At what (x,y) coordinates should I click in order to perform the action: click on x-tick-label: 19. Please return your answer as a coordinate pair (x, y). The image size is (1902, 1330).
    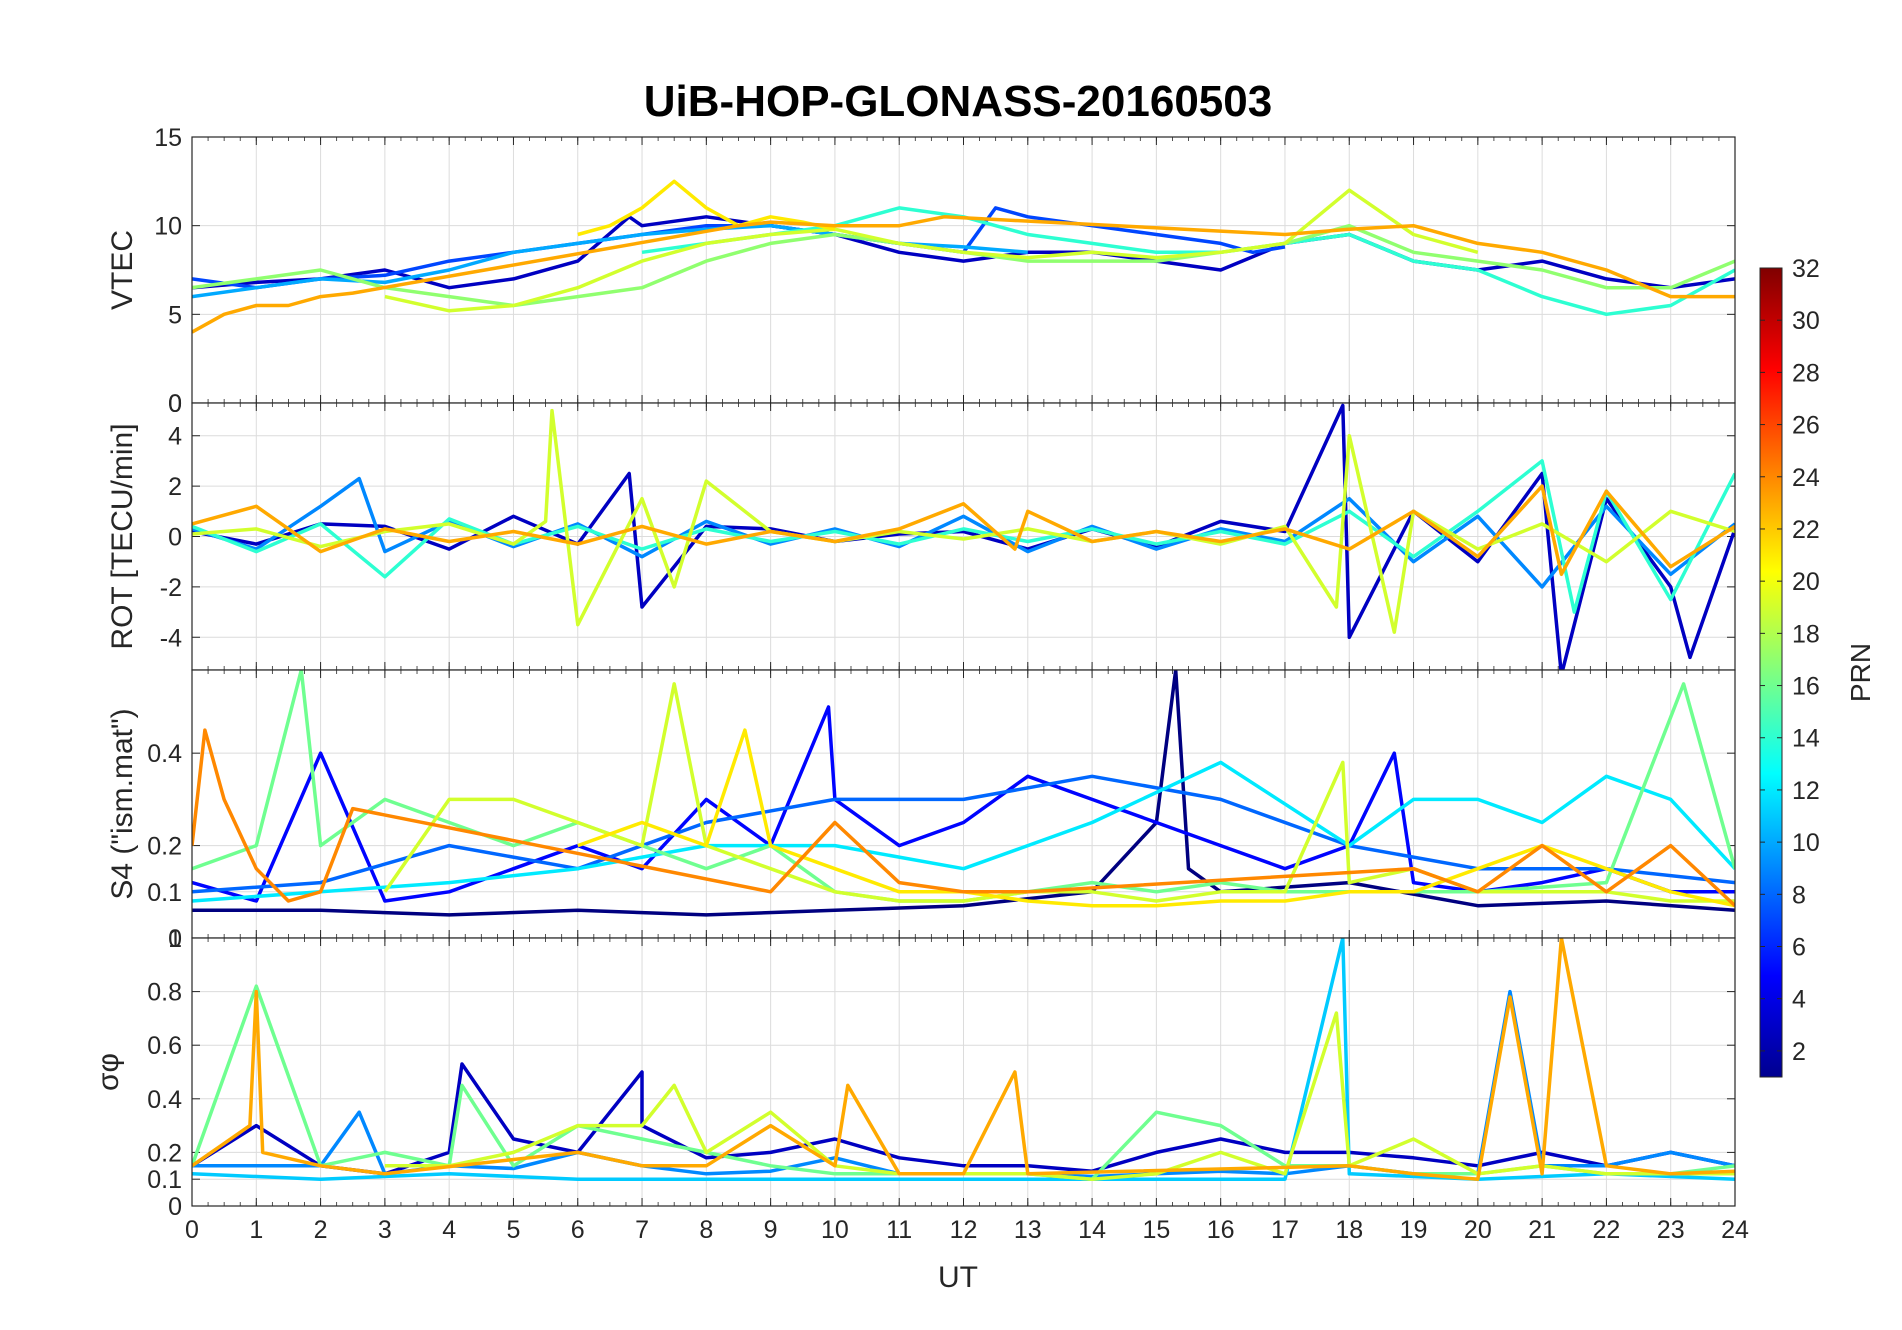
    Looking at the image, I should click on (1414, 1230).